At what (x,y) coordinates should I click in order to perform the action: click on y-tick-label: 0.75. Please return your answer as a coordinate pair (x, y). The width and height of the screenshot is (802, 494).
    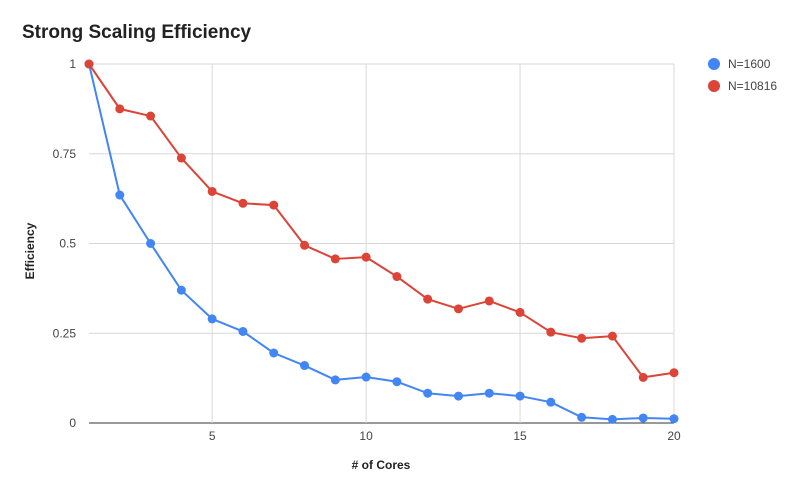
    Looking at the image, I should click on (65, 154).